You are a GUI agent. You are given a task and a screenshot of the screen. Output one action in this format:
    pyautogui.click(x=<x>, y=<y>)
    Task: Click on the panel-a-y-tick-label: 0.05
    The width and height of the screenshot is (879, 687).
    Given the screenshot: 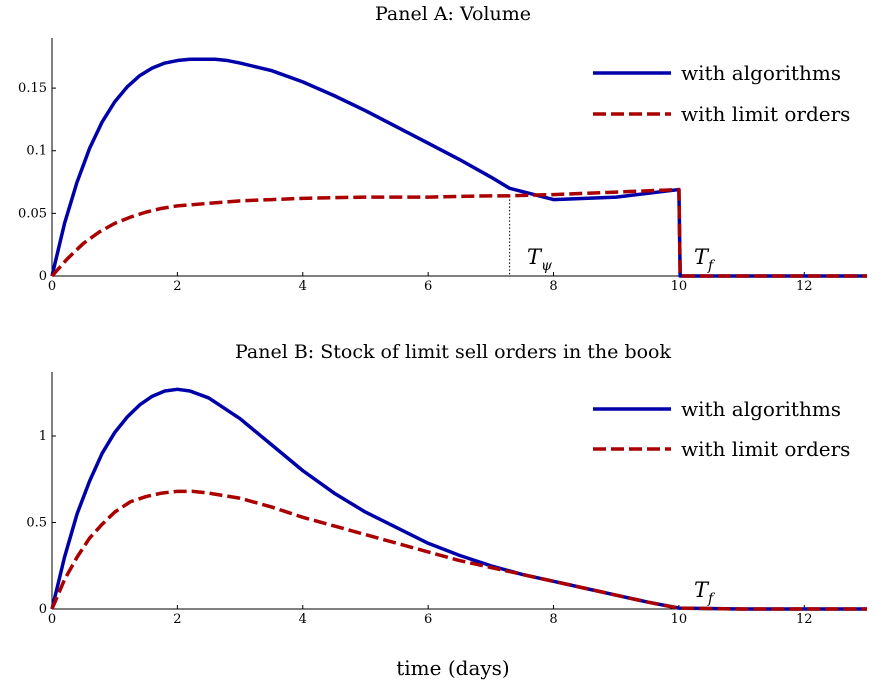 What is the action you would take?
    pyautogui.click(x=32, y=213)
    